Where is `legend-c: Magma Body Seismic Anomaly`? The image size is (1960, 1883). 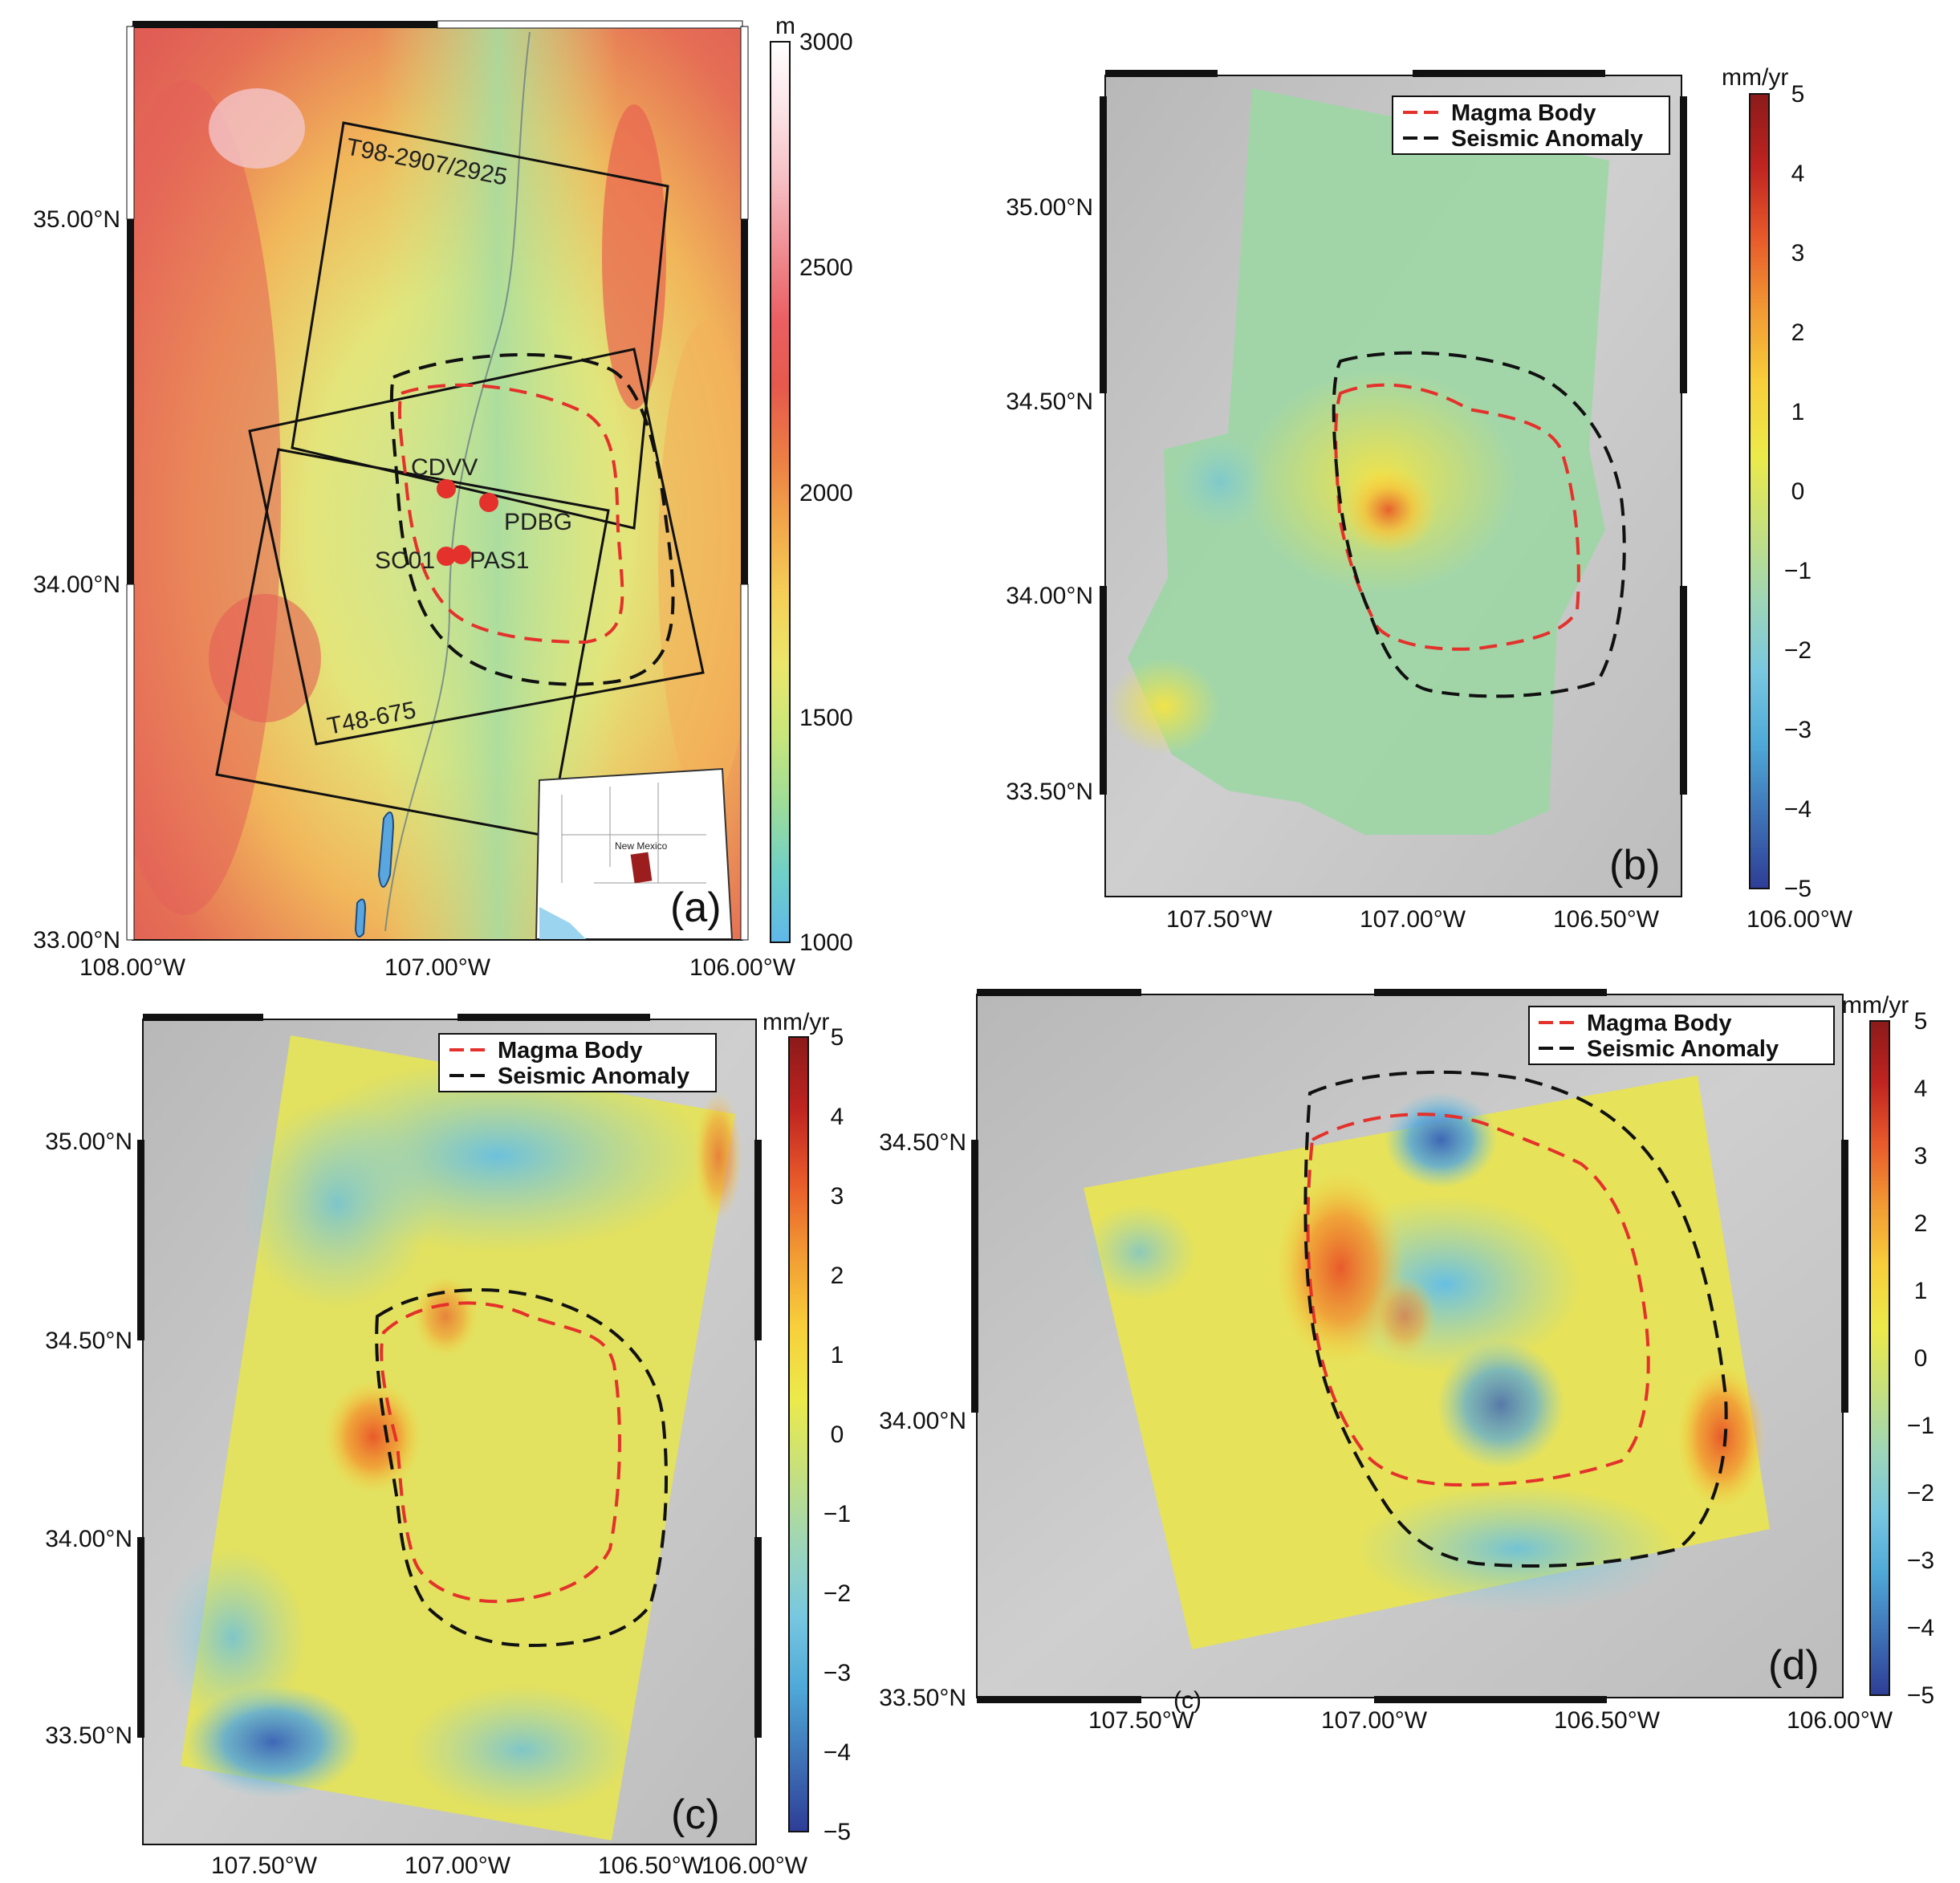
legend-c: Magma Body Seismic Anomaly is located at coordinates (577, 1062).